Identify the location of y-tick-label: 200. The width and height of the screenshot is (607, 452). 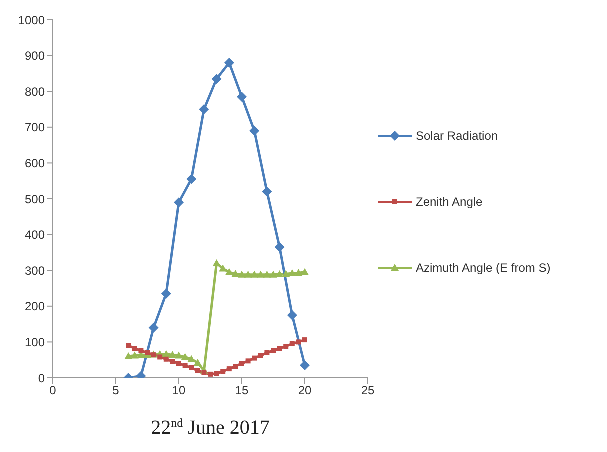
(35, 307).